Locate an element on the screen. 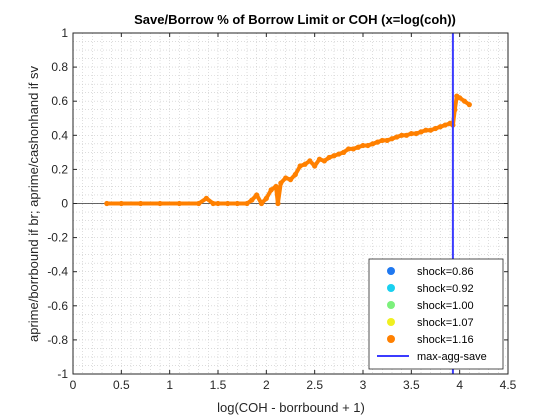  legend-label: max-agg-save is located at coordinates (452, 357).